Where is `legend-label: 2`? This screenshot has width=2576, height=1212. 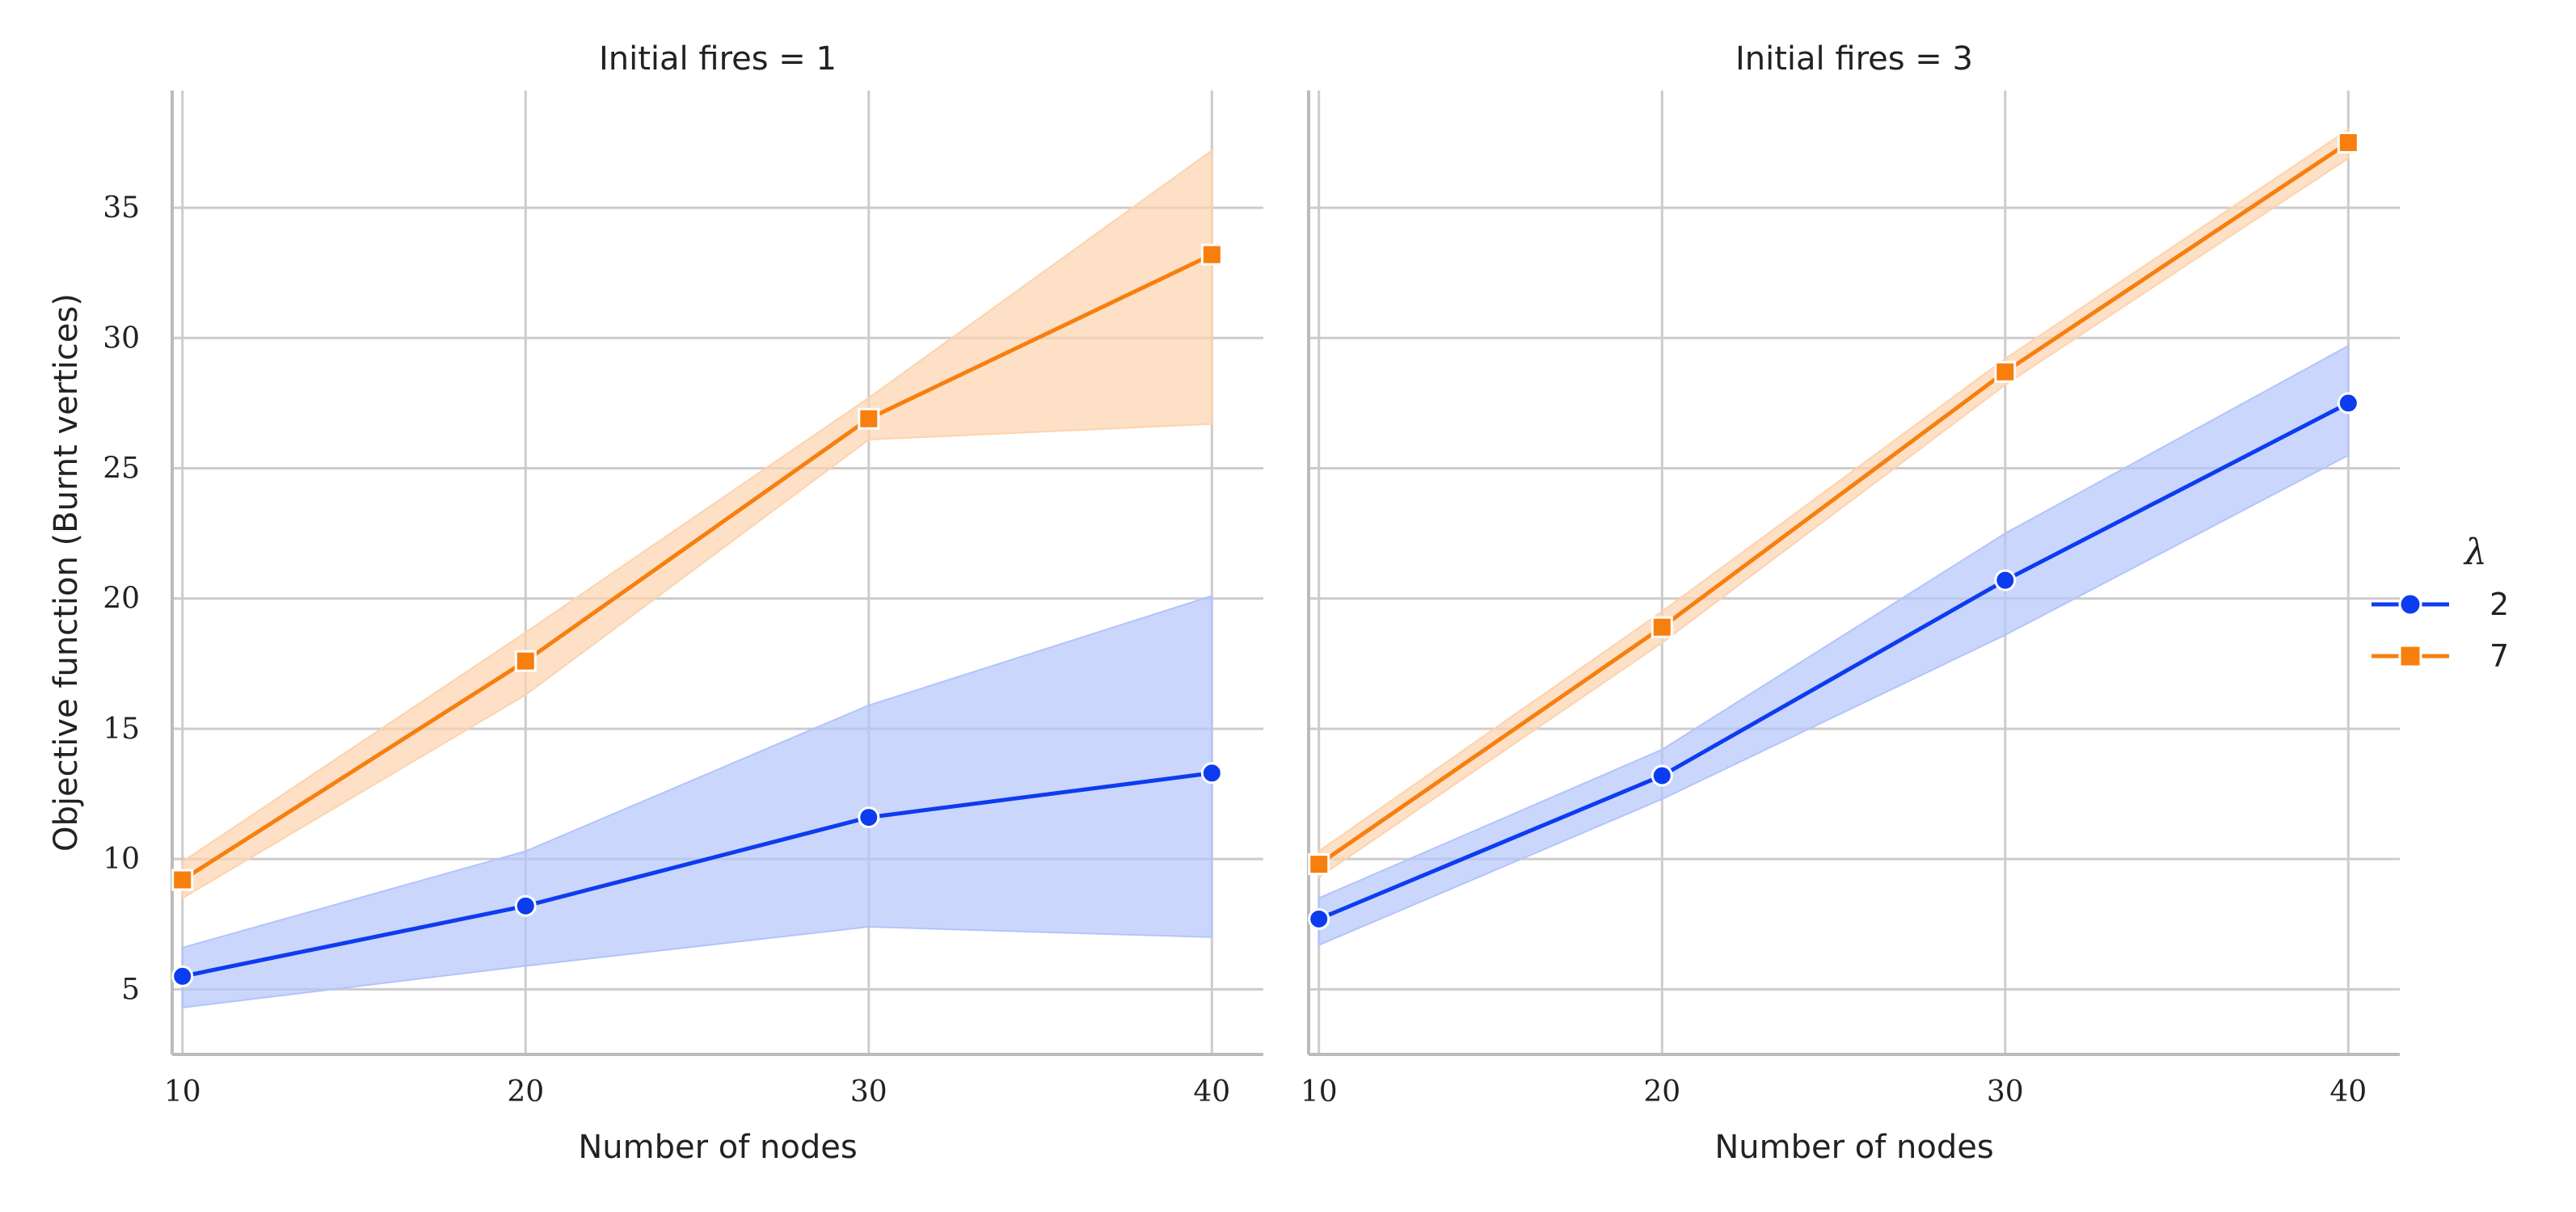
legend-label: 2 is located at coordinates (2499, 604).